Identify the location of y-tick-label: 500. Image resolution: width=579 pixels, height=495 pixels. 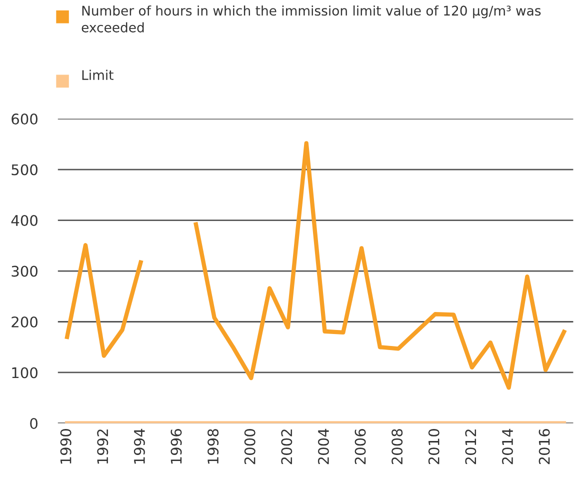
(25, 170).